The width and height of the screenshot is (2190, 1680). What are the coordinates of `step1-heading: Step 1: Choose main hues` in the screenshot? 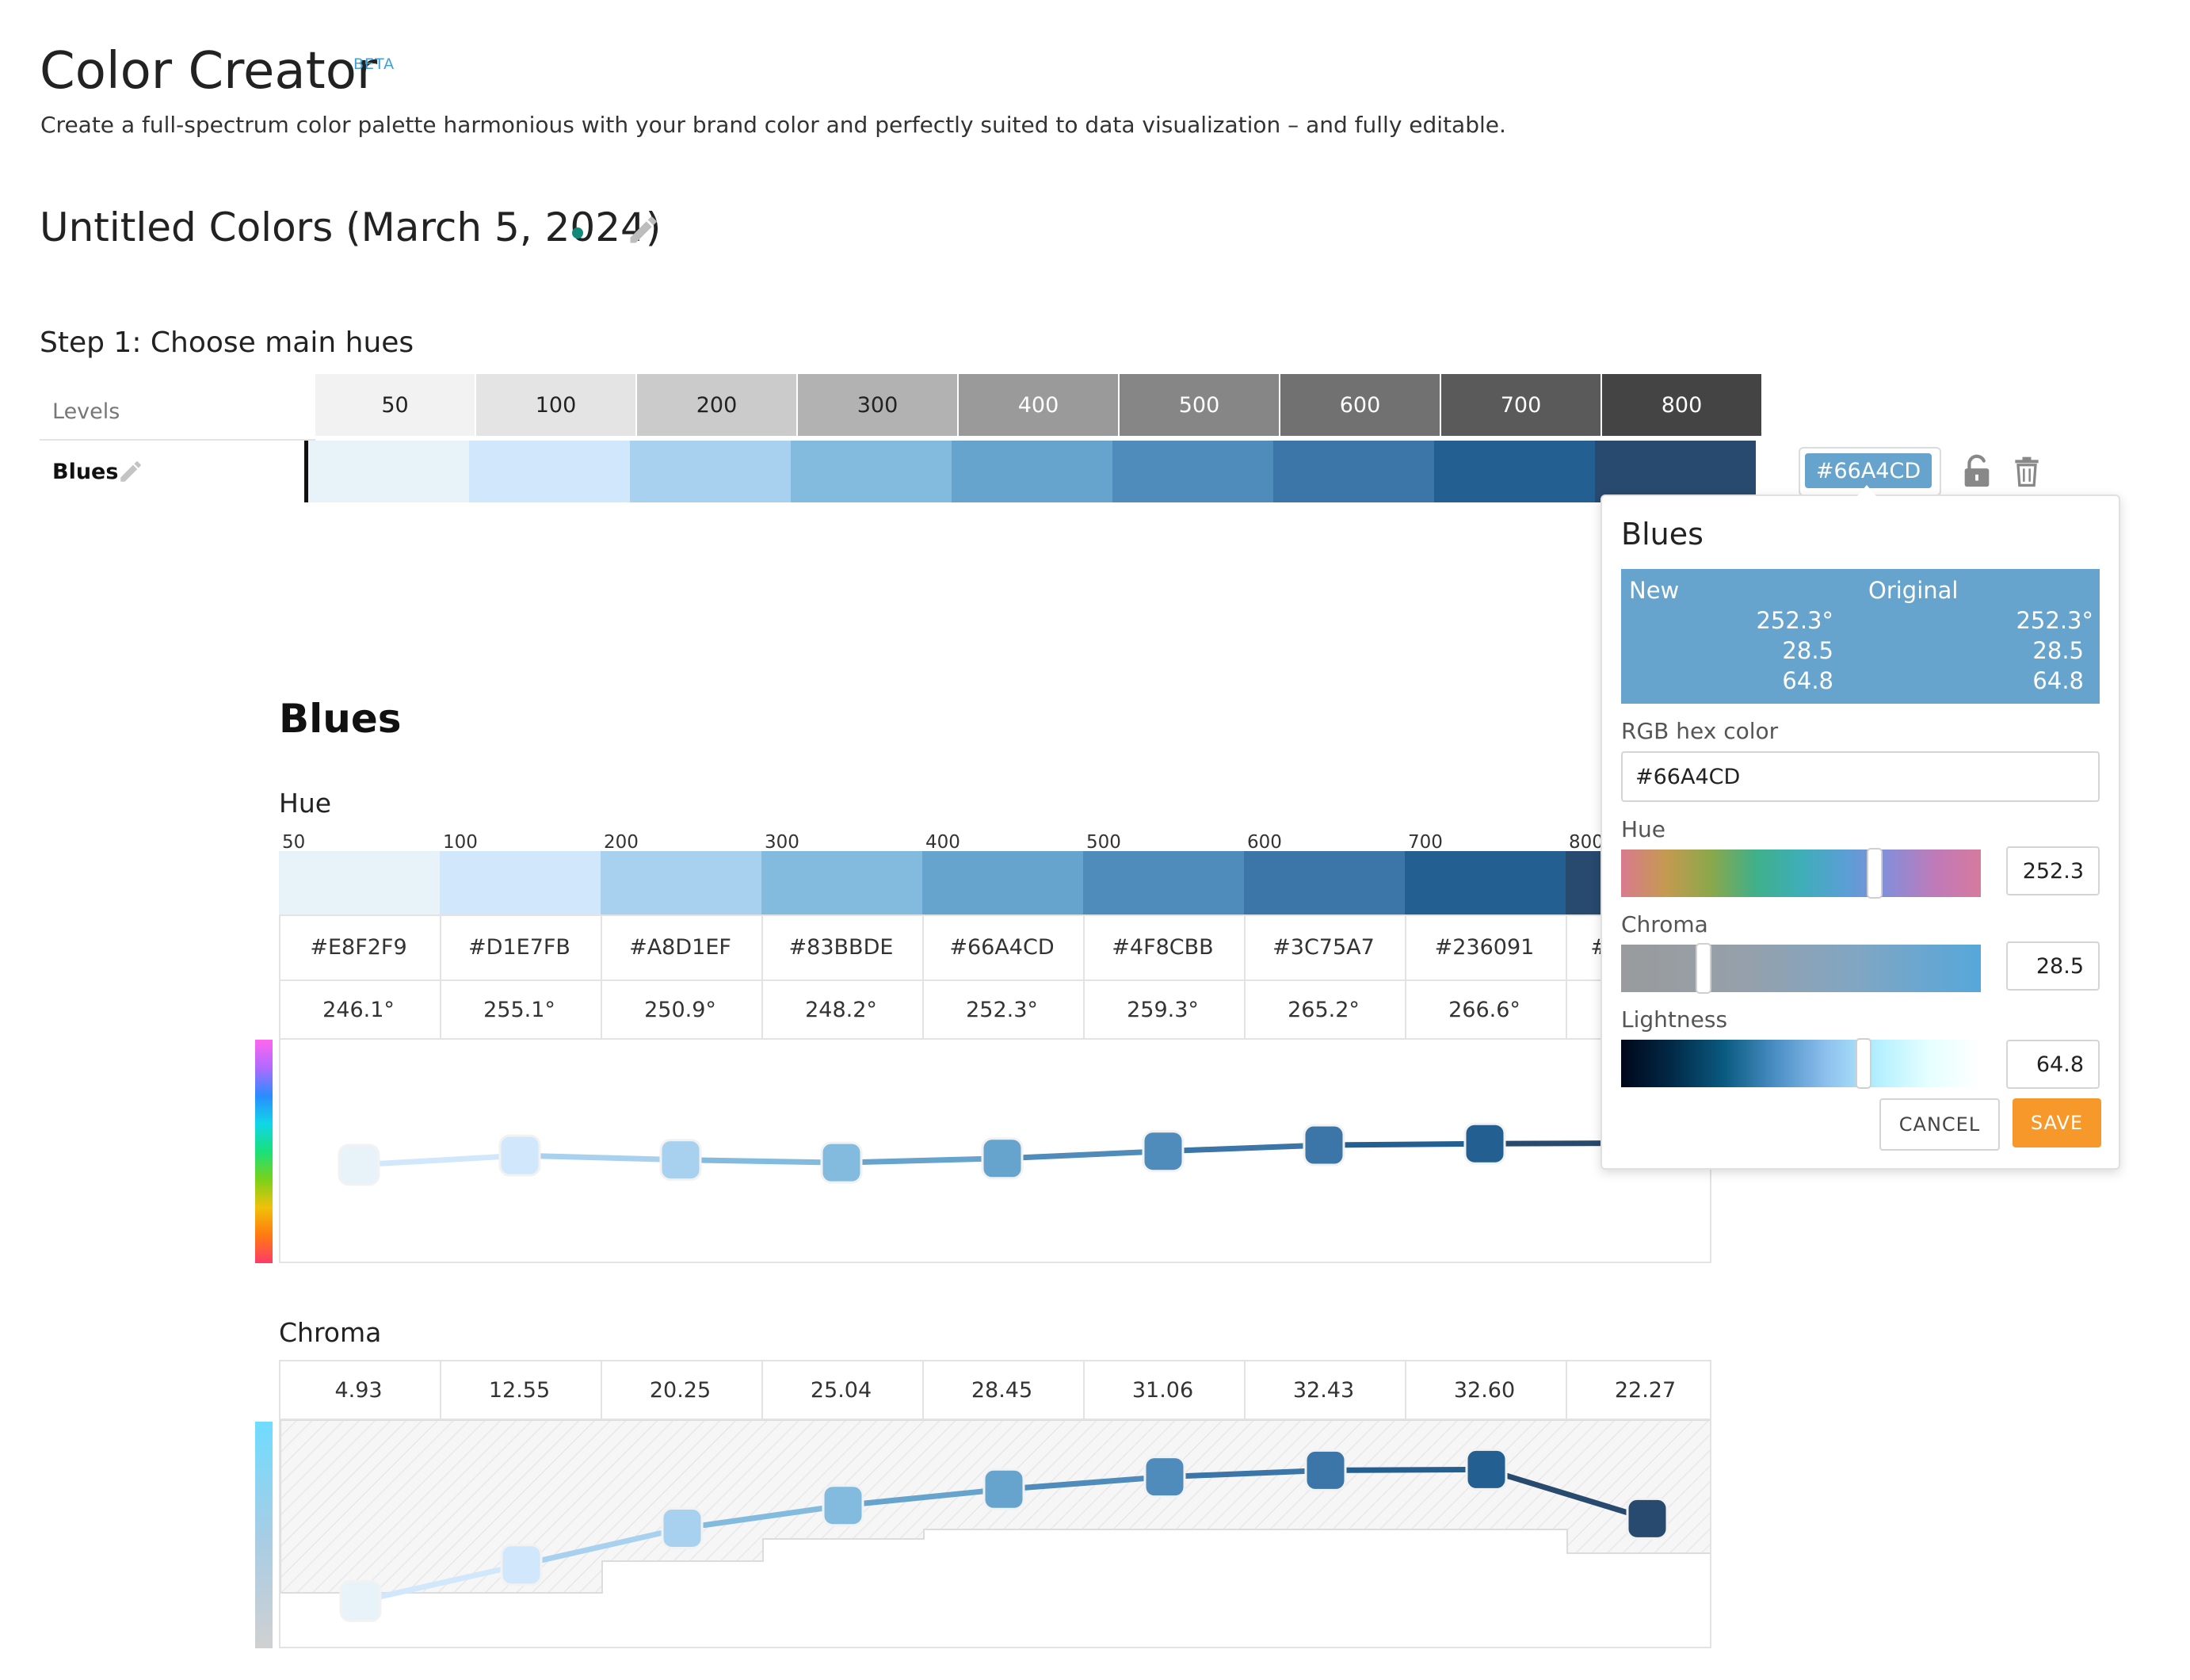 It's located at (227, 343).